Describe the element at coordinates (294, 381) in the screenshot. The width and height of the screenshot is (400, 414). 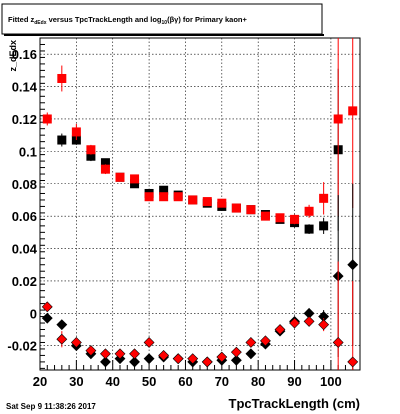
I see `x-tick-label: 90` at that location.